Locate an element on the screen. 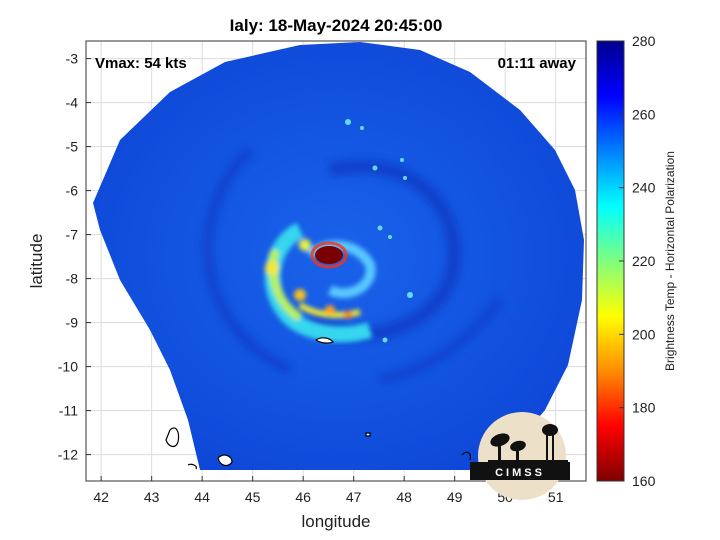  y-tick-label: -4 is located at coordinates (72, 103).